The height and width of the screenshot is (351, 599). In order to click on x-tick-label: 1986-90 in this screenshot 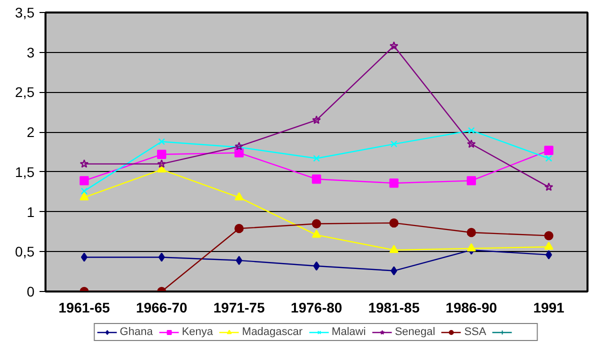, I will do `click(472, 308)`.